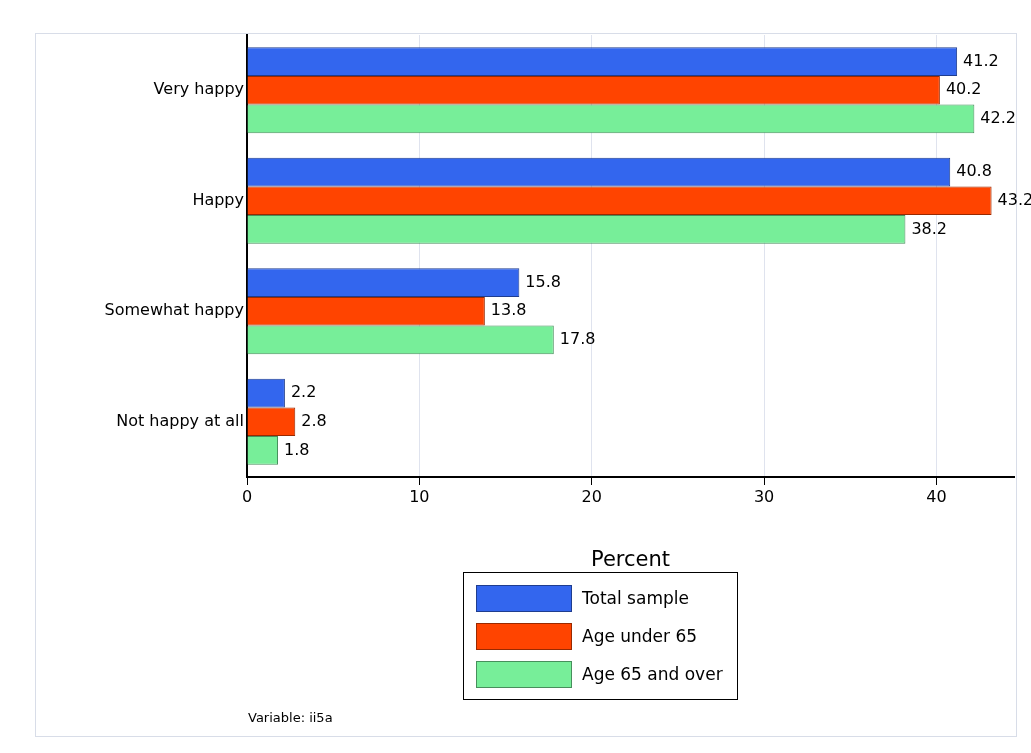 This screenshot has width=1031, height=753. What do you see at coordinates (963, 89) in the screenshot?
I see `data-label: 40.2` at bounding box center [963, 89].